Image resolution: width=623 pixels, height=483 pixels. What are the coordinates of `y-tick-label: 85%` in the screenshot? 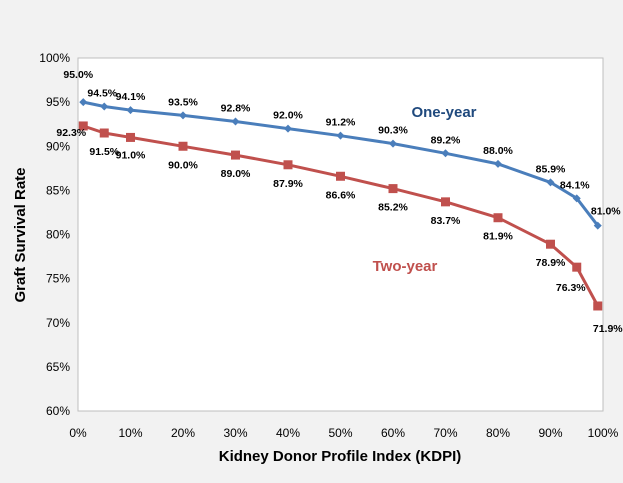 It's located at (58, 190).